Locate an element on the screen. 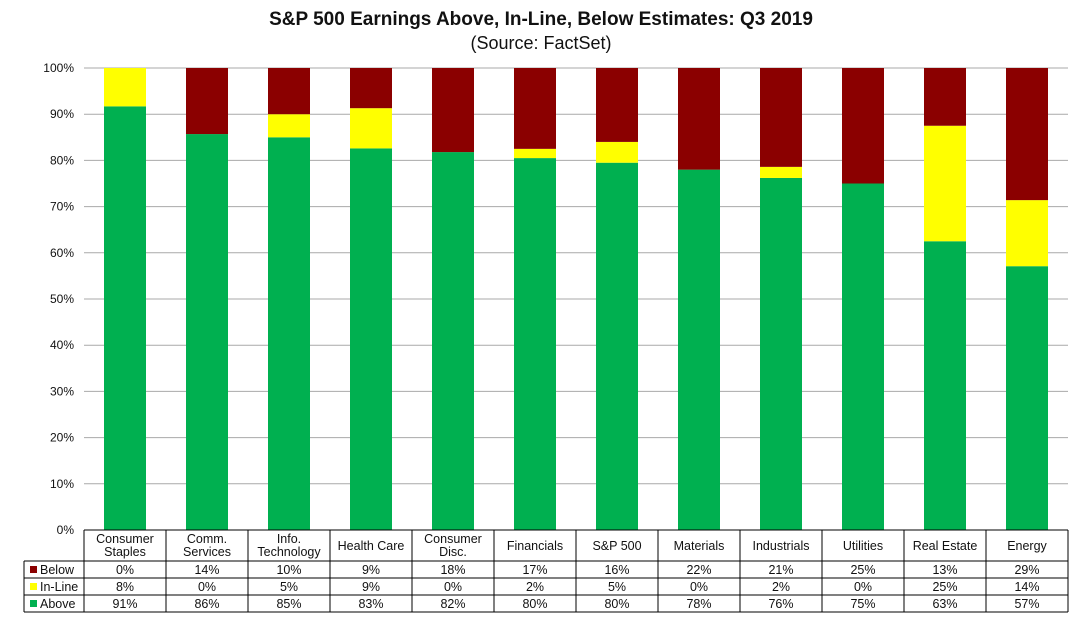  x-tick-label: Comm. is located at coordinates (207, 539).